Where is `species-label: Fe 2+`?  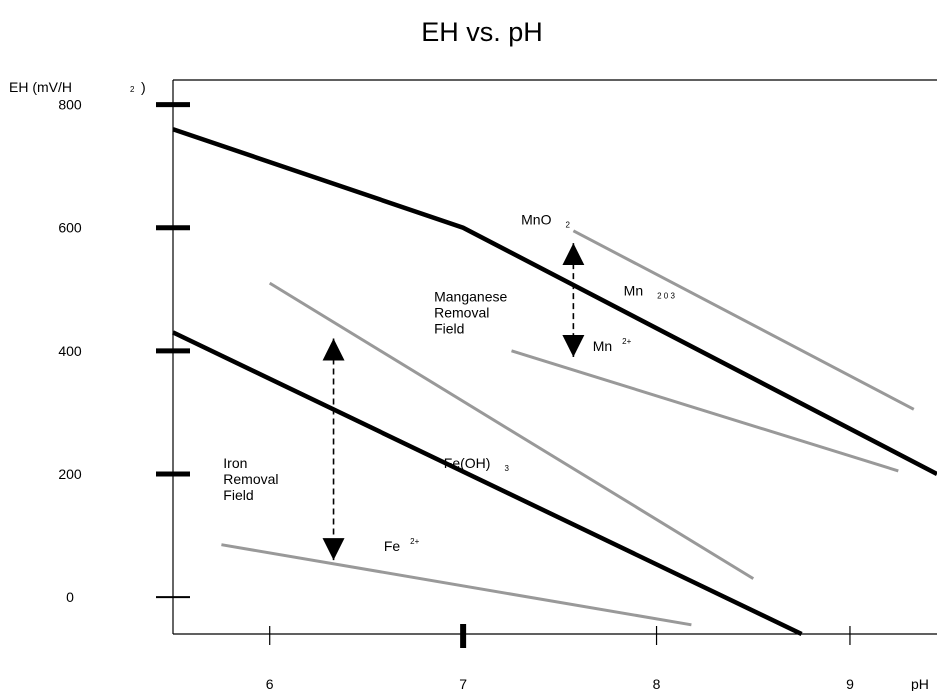
species-label: Fe 2+ is located at coordinates (402, 545).